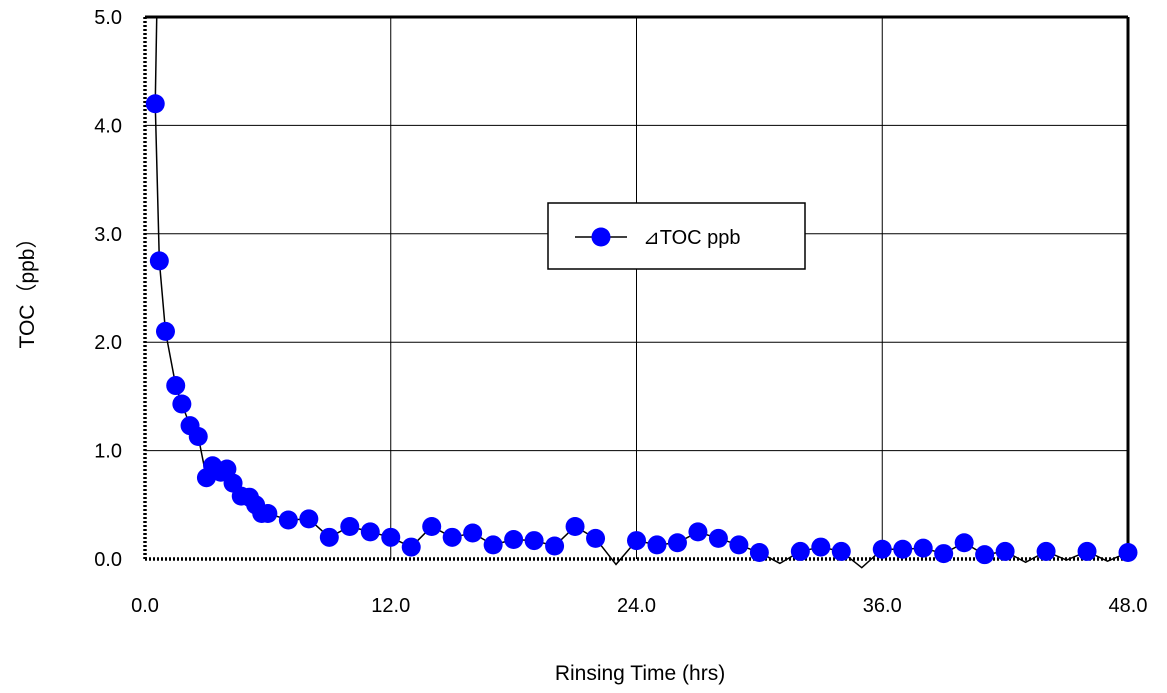 The height and width of the screenshot is (693, 1167). Describe the element at coordinates (108, 126) in the screenshot. I see `y-tick-label: 4.0` at that location.